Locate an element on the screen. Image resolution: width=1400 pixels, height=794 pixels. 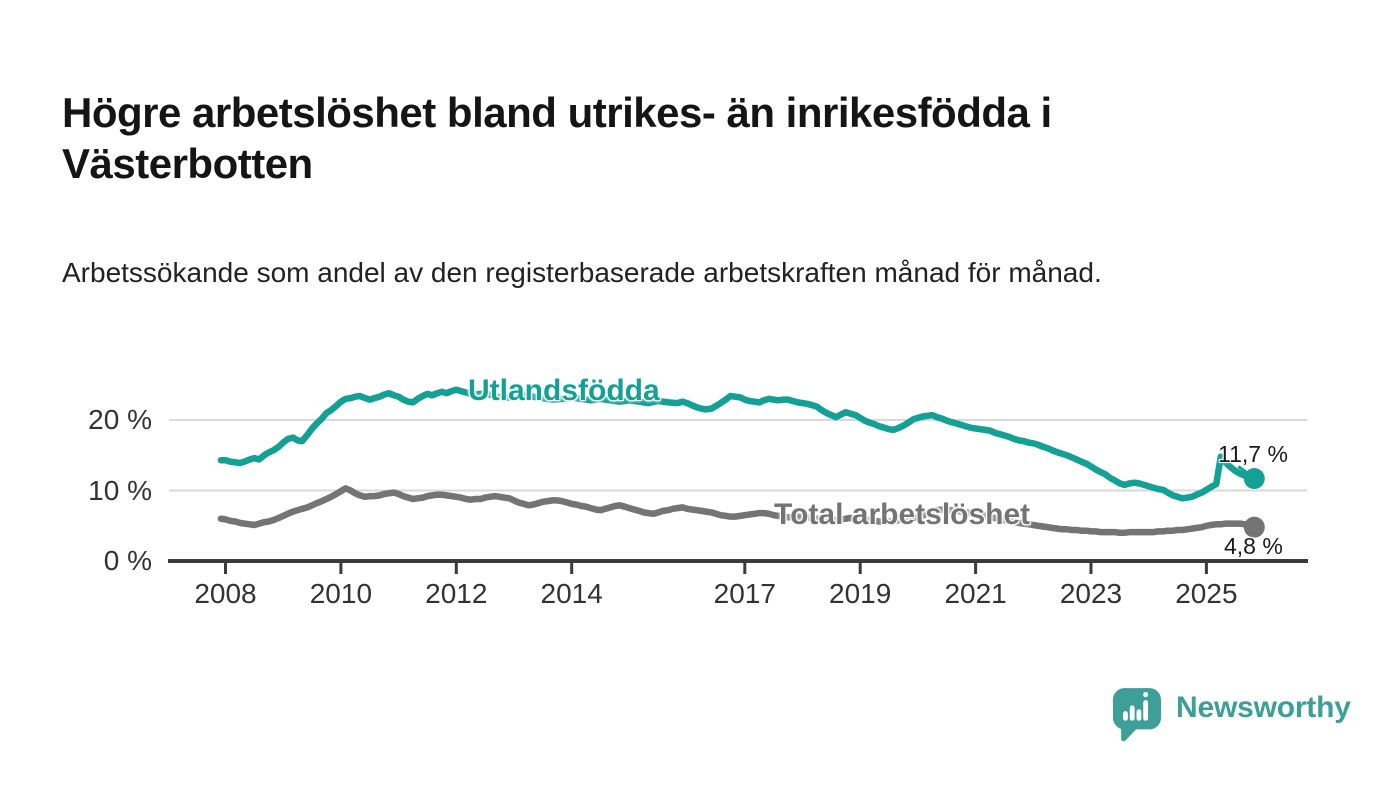
x-axis-label: 2019 is located at coordinates (860, 593).